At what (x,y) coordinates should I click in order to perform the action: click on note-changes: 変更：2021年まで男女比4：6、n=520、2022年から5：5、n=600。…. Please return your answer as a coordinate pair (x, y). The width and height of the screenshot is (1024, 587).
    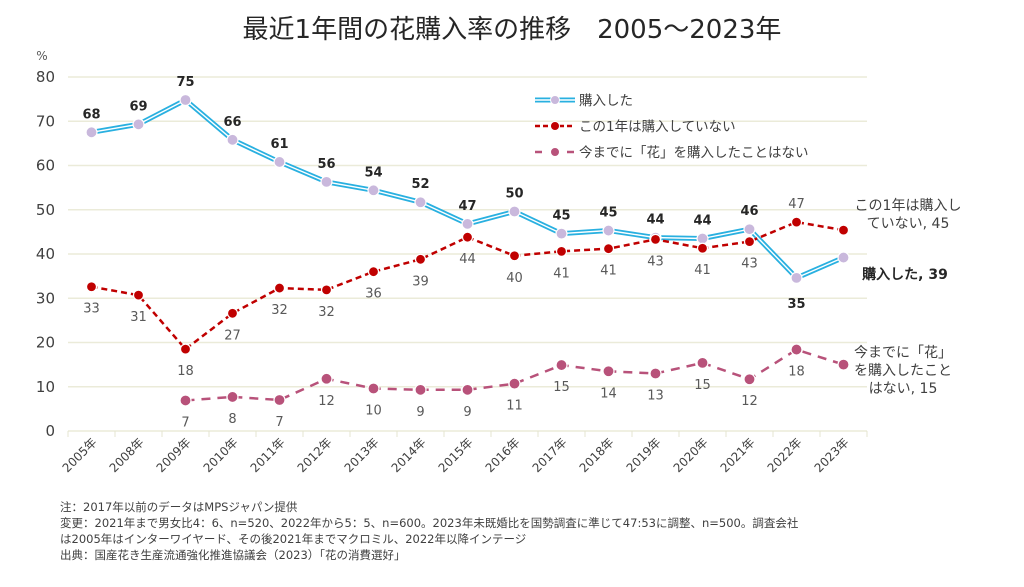
    Looking at the image, I should click on (429, 523).